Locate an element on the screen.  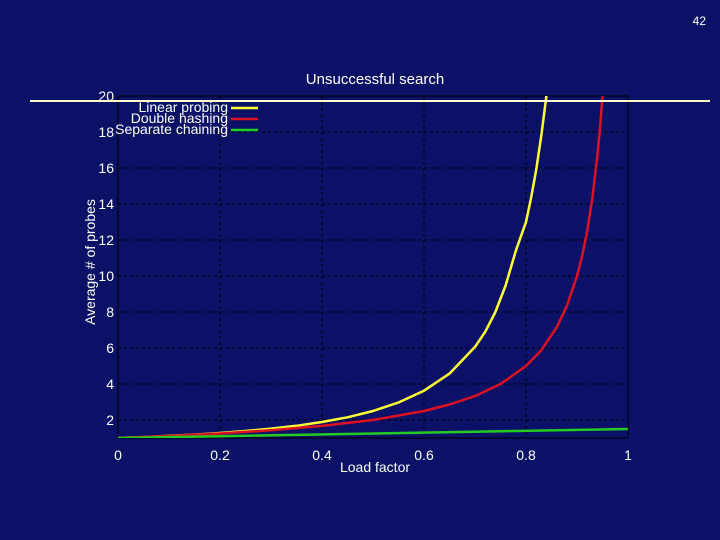
y-tick-label: 12 is located at coordinates (106, 240).